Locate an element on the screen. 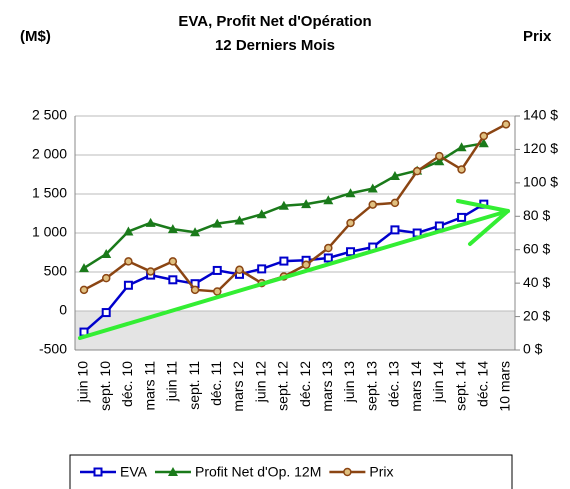  y-axis-title: (M$) is located at coordinates (35, 36).